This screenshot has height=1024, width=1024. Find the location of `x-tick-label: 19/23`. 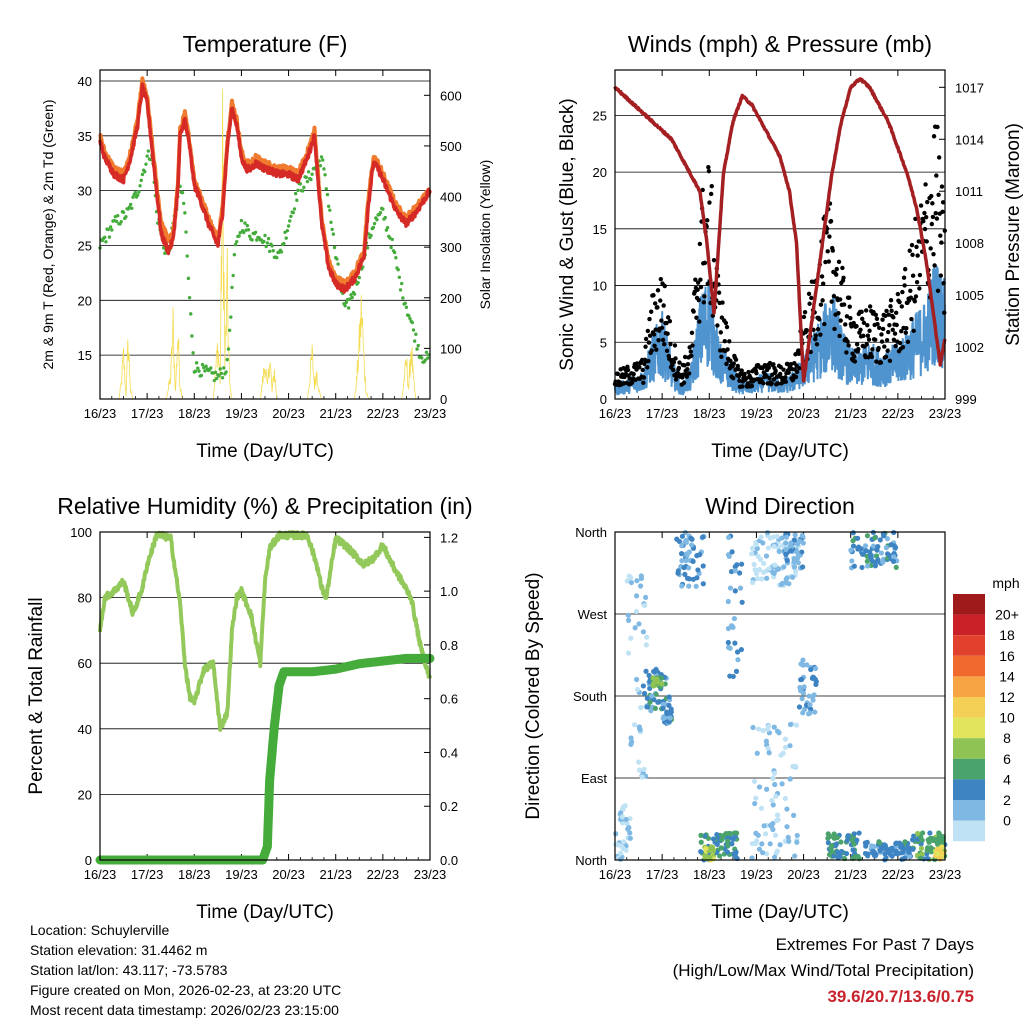

x-tick-label: 19/23 is located at coordinates (241, 413).